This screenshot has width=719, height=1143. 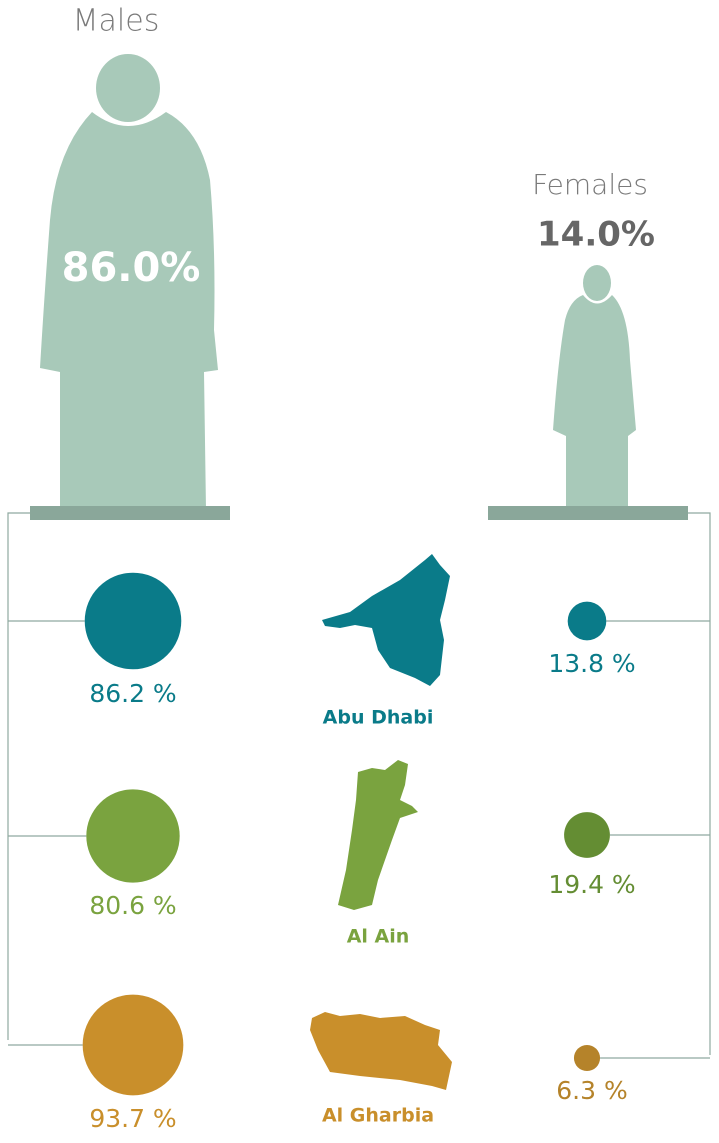 I want to click on region-name: Al Ain, so click(x=378, y=937).